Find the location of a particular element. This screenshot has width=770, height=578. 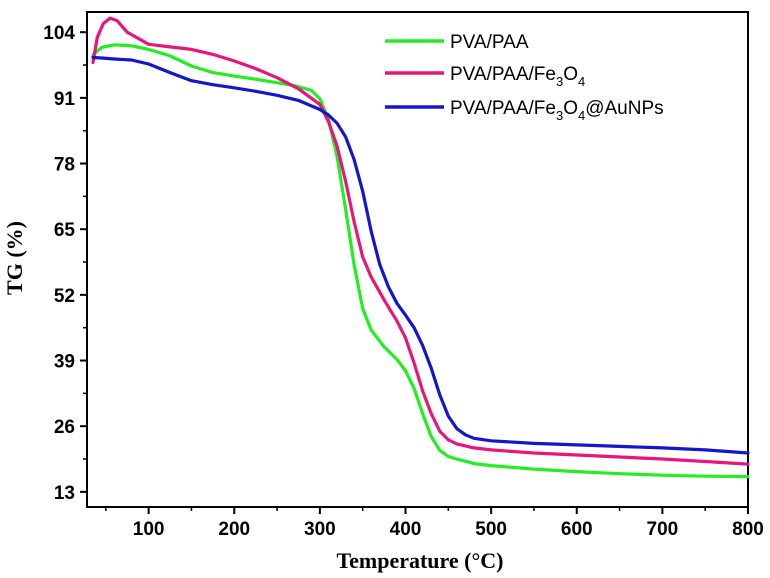

x-tick-label: 500 is located at coordinates (491, 529).